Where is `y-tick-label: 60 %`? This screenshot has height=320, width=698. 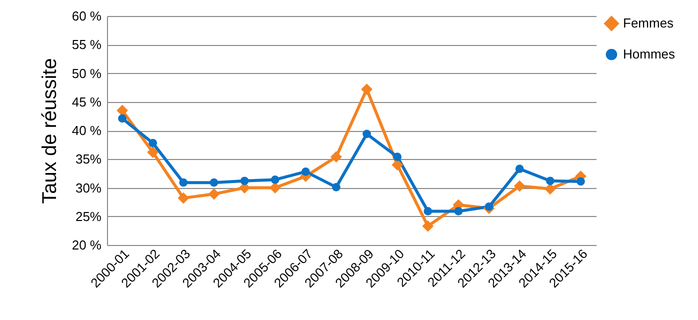
y-tick-label: 60 % is located at coordinates (87, 16).